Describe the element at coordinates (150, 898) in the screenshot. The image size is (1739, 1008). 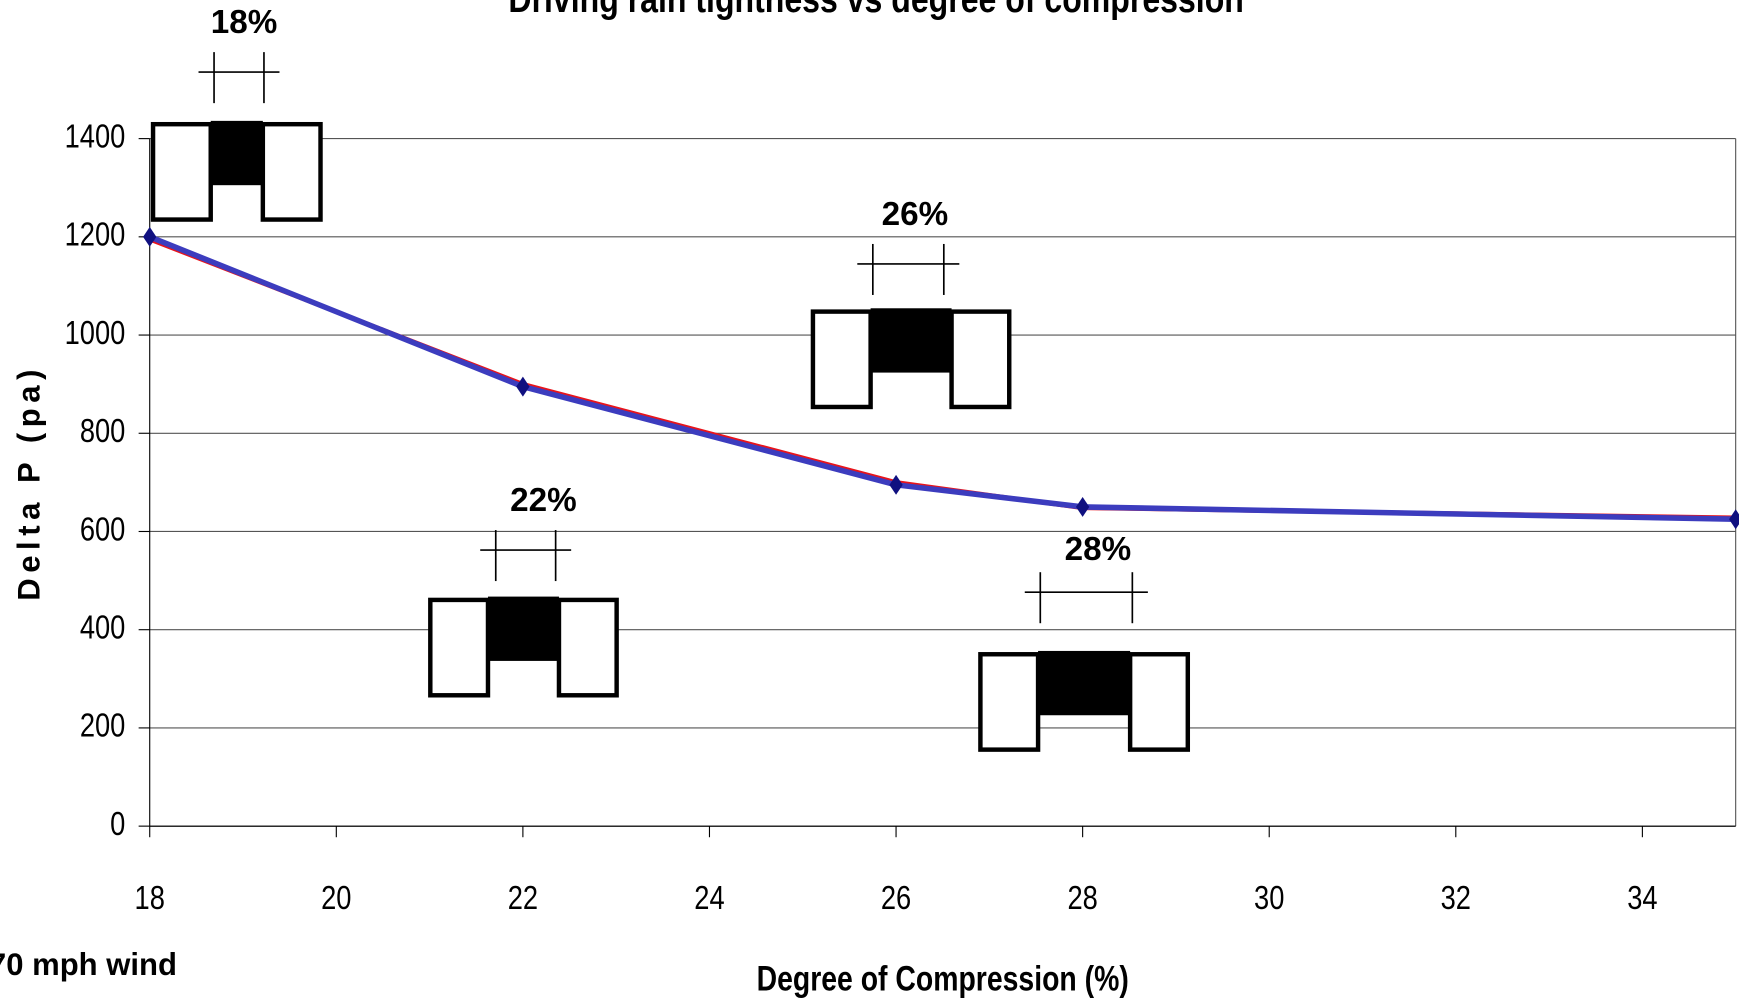
I see `x-tick-label: 18` at that location.